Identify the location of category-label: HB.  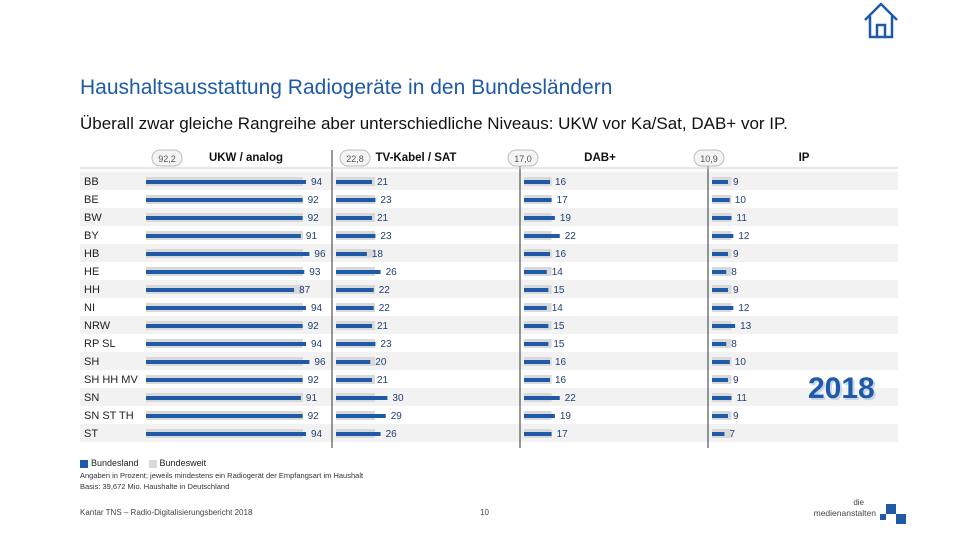
(91, 254).